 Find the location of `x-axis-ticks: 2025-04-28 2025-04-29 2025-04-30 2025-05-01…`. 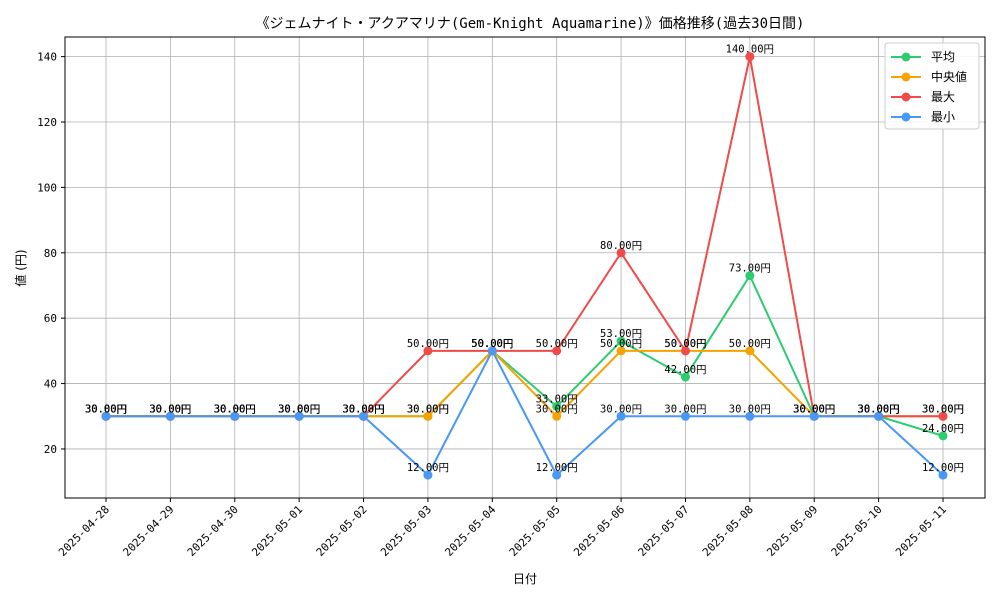

x-axis-ticks: 2025-04-28 2025-04-29 2025-04-30 2025-05-01… is located at coordinates (502, 528).